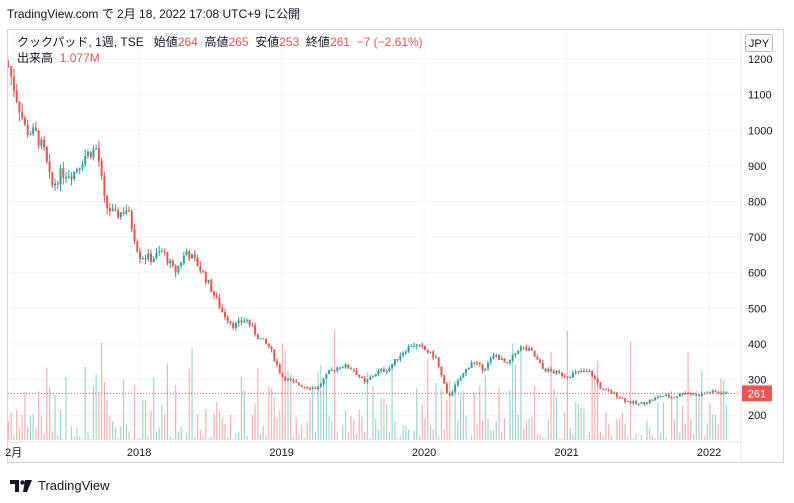 The height and width of the screenshot is (503, 794). What do you see at coordinates (566, 453) in the screenshot?
I see `x-tick-label: 2021` at bounding box center [566, 453].